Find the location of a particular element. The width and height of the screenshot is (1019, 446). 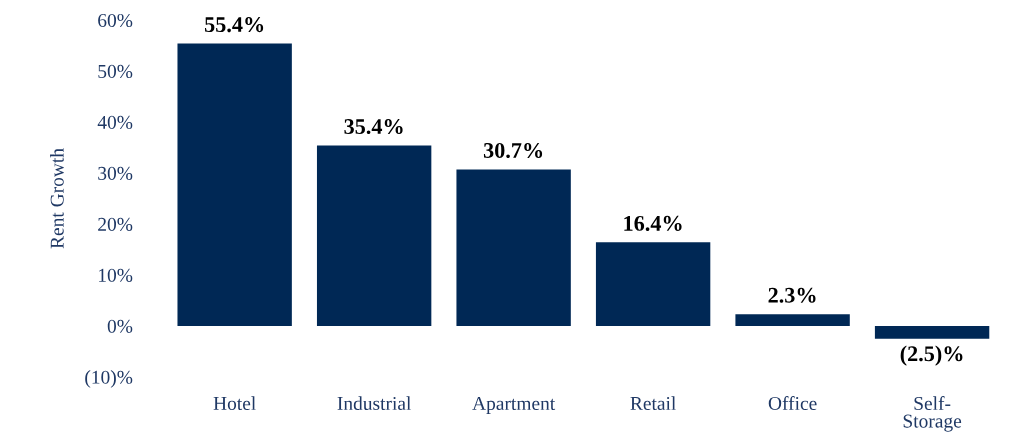

y-tick-label: 30% is located at coordinates (115, 173).